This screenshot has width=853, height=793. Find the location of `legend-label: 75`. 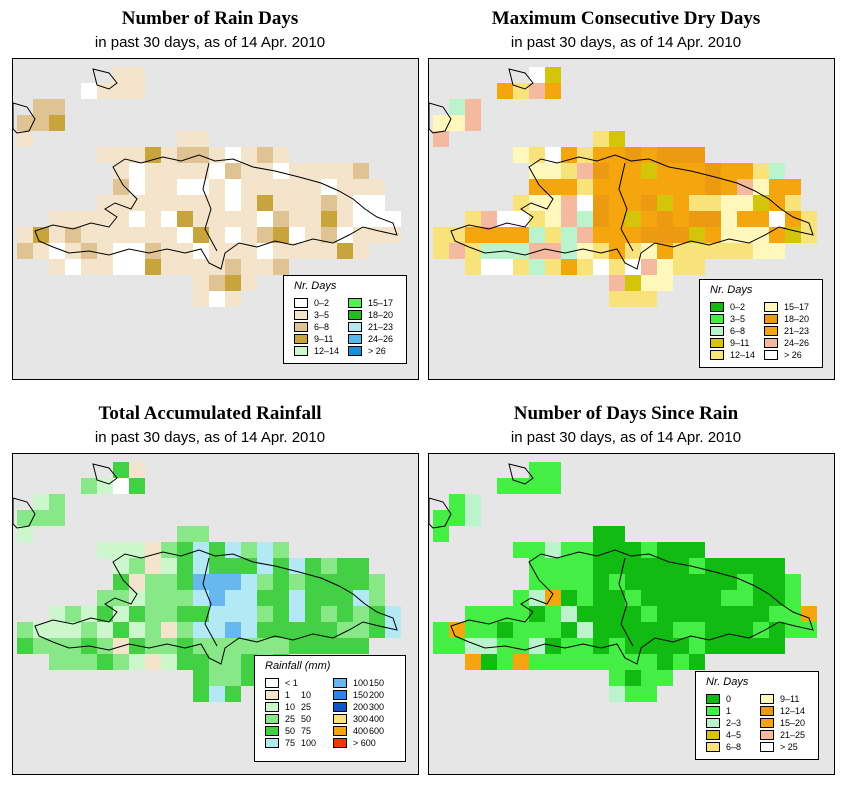

legend-label: 75 is located at coordinates (290, 743).